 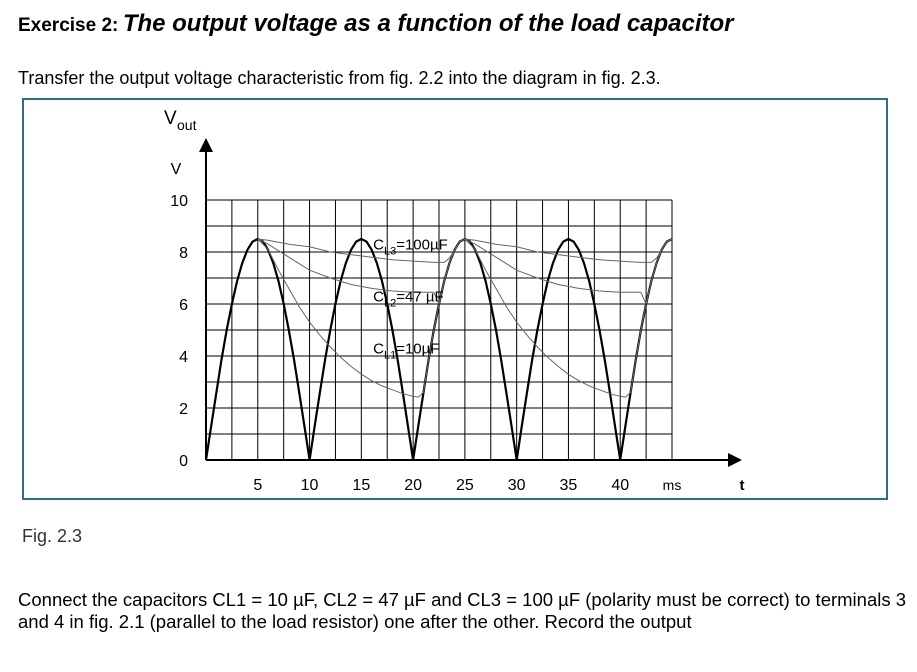 What do you see at coordinates (465, 485) in the screenshot?
I see `x-tick-label: 25` at bounding box center [465, 485].